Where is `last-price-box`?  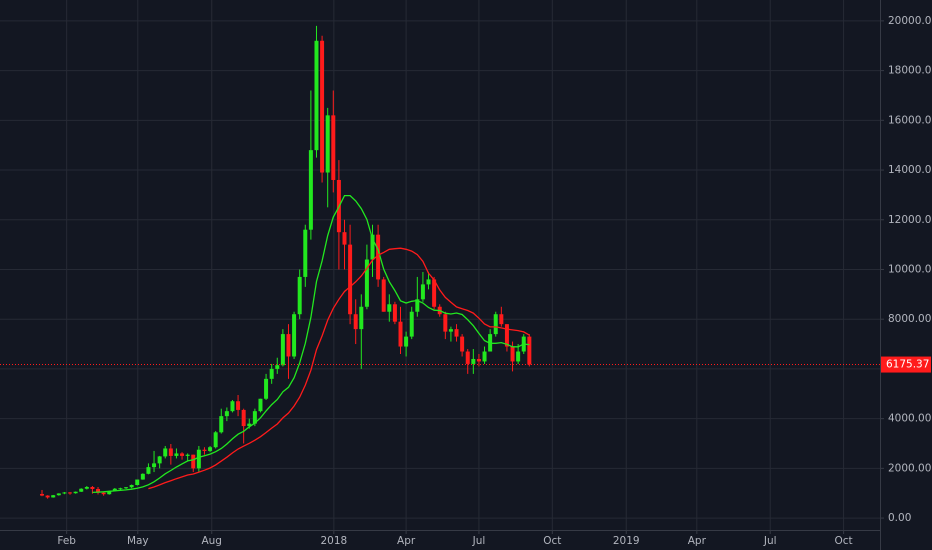
last-price-box is located at coordinates (906, 364).